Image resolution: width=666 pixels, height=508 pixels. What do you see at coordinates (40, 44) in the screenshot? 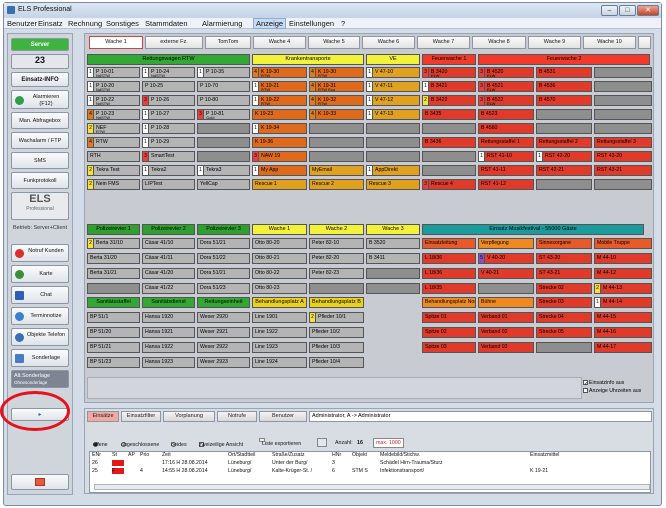
I see `server-button: Server` at bounding box center [40, 44].